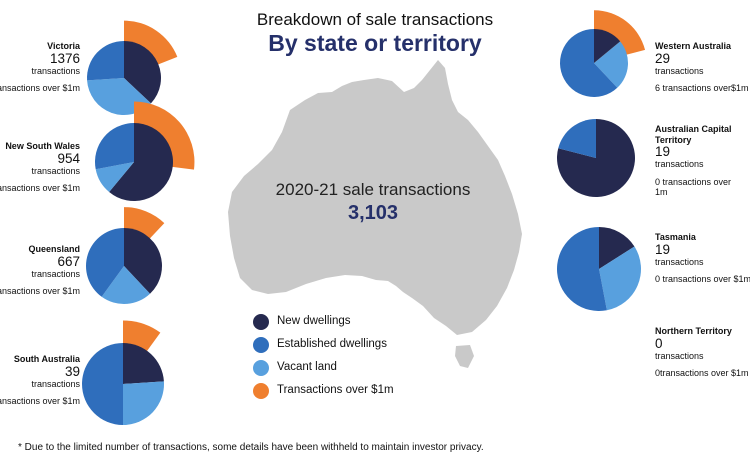 This screenshot has width=750, height=462. I want to click on pie-slice-new-dwellings-australian-capital-territory, so click(596, 158).